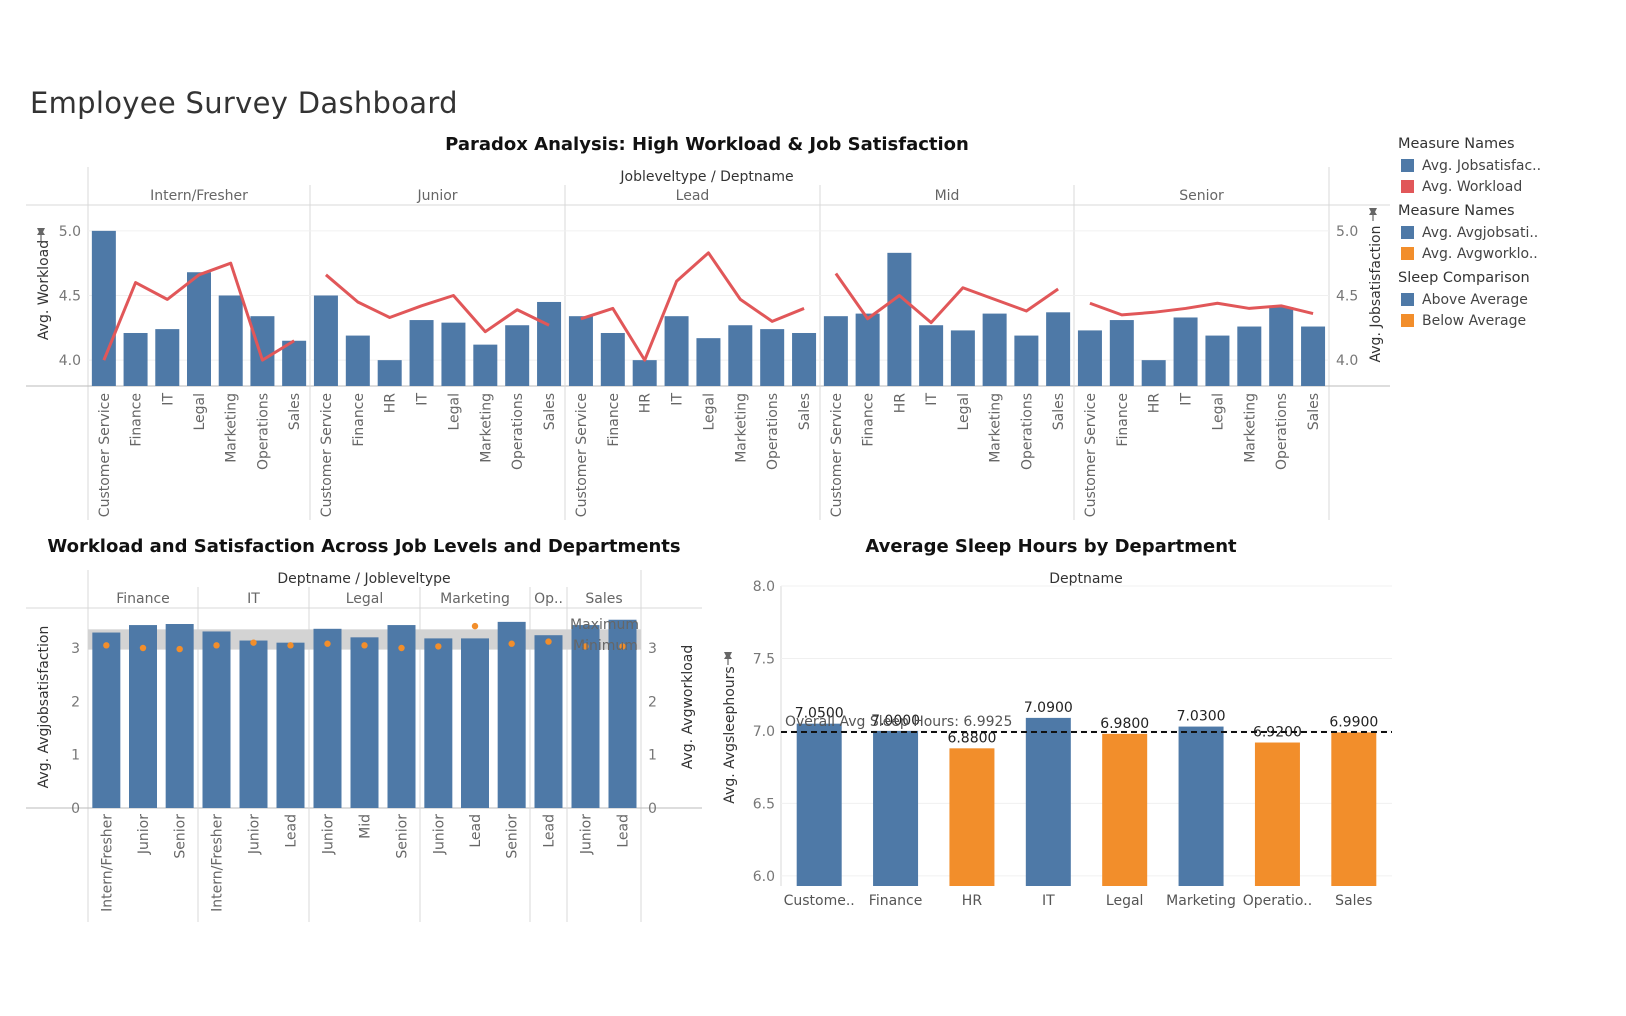  Describe the element at coordinates (1469, 165) in the screenshot. I see `legend-item: Avg. Jobsatisfac..` at that location.